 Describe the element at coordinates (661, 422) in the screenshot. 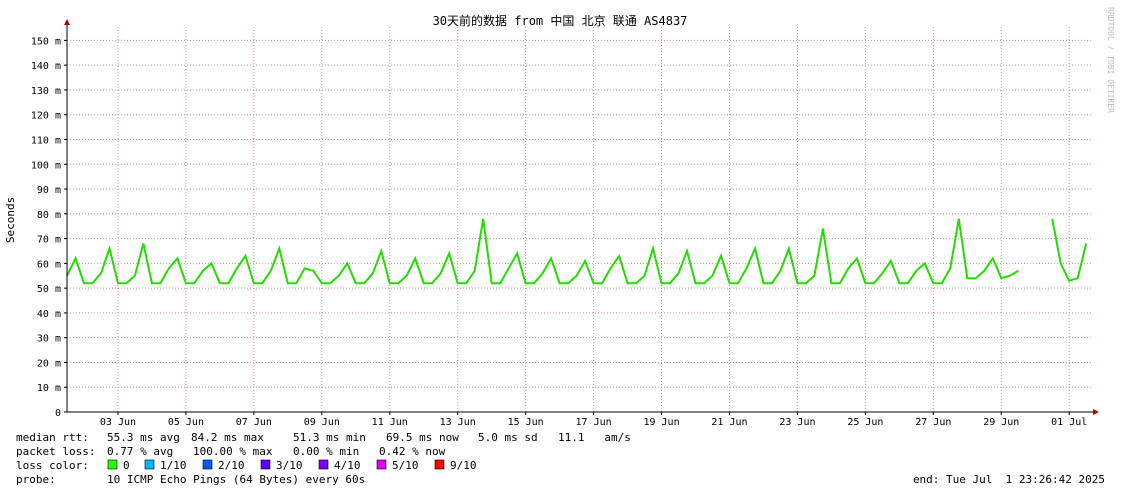

I see `x-tick-label: 19 Jun` at that location.